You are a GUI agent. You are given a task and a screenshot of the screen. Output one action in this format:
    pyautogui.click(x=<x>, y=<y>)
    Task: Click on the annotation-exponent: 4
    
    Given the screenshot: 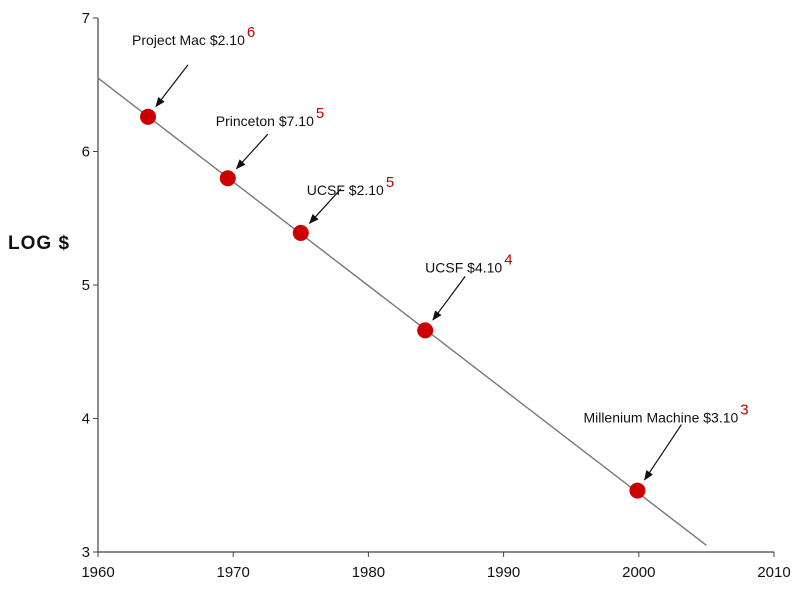 What is the action you would take?
    pyautogui.click(x=508, y=259)
    